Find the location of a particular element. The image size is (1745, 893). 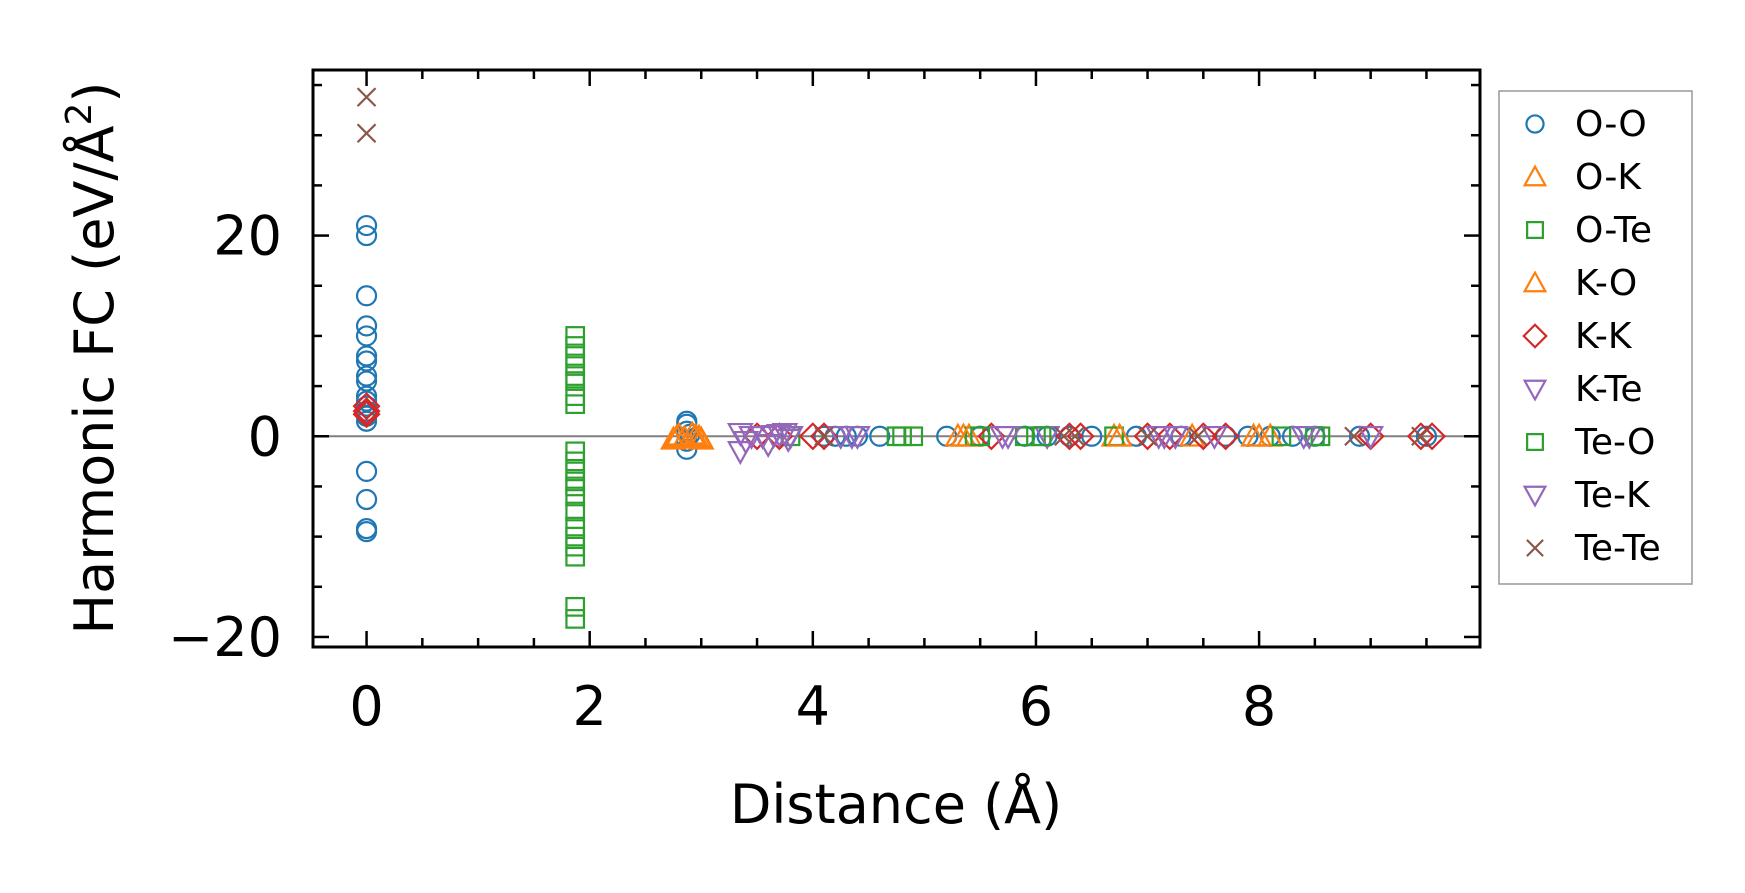

series-te-k is located at coordinates (1028, 439).